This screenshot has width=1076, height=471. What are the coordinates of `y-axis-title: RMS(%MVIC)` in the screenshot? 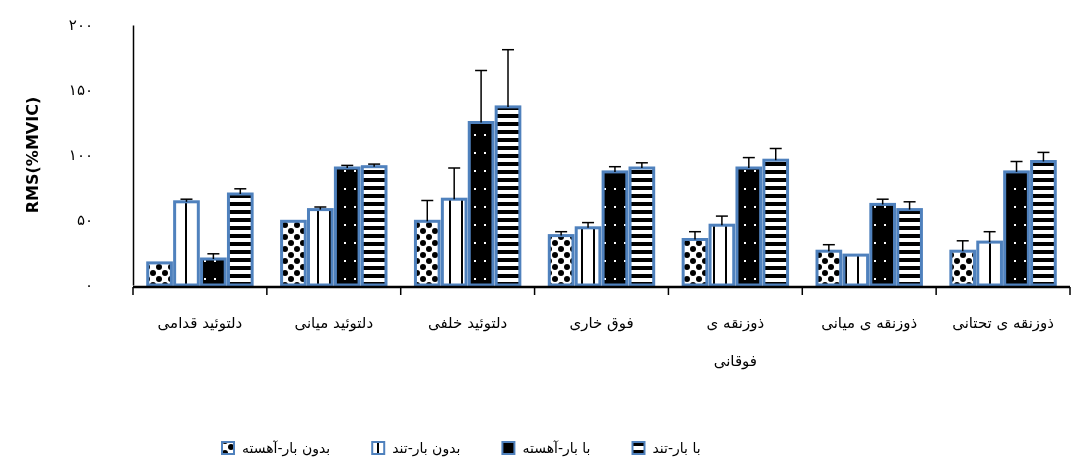 It's located at (32, 155).